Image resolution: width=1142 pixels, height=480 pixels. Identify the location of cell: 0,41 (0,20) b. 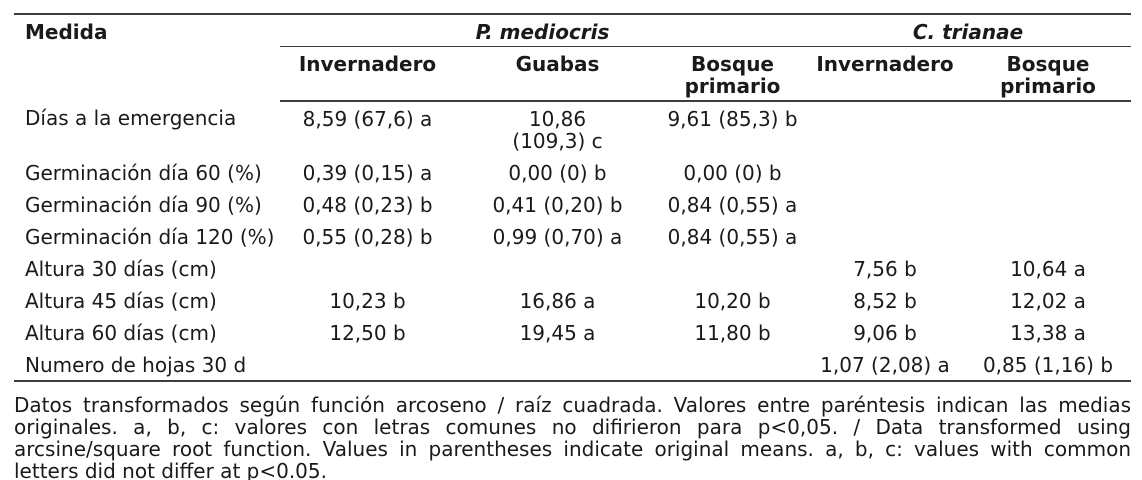
(557, 205).